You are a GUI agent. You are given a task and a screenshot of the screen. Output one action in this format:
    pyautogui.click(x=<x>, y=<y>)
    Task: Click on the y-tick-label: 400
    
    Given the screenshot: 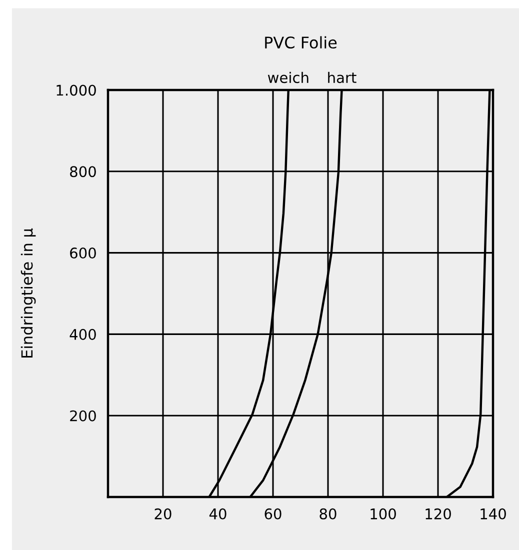 What is the action you would take?
    pyautogui.click(x=83, y=334)
    